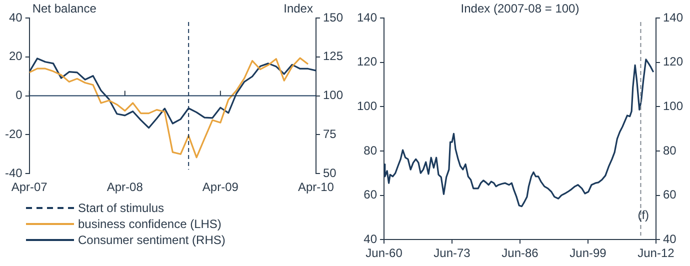  What do you see at coordinates (333, 56) in the screenshot?
I see `y2-tick-label: 125` at bounding box center [333, 56].